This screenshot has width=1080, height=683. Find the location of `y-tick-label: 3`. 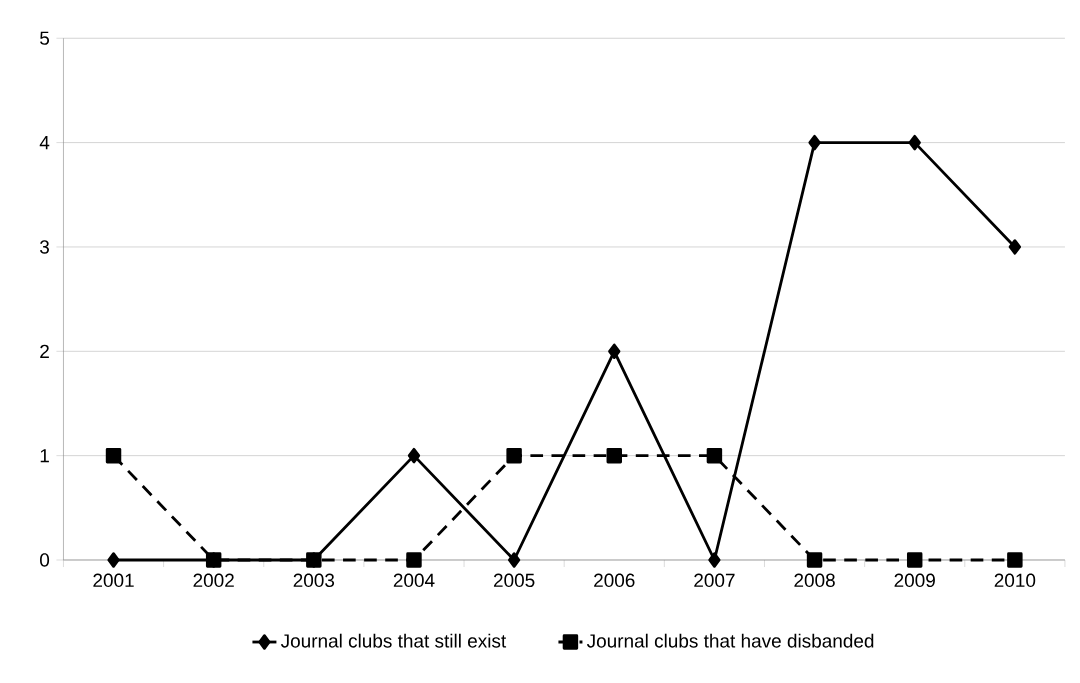

y-tick-label: 3 is located at coordinates (44, 247).